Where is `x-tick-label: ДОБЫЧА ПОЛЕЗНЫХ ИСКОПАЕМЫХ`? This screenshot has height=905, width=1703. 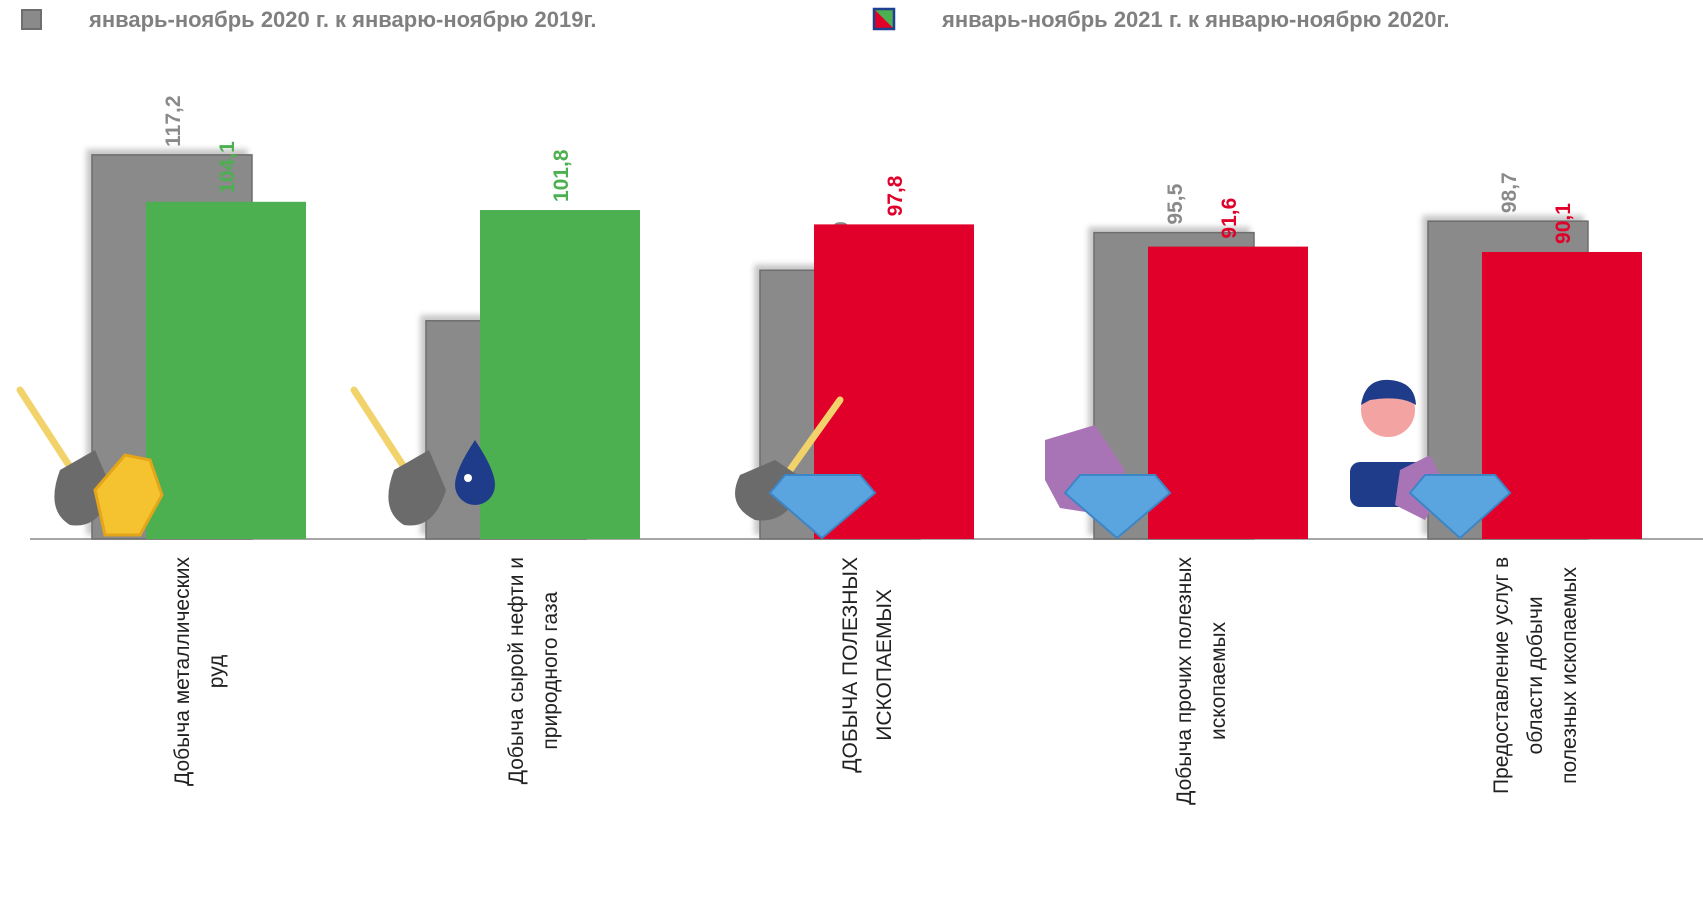 x-tick-label: ДОБЫЧА ПОЛЕЗНЫХ ИСКОПАЕМЫХ is located at coordinates (867, 665).